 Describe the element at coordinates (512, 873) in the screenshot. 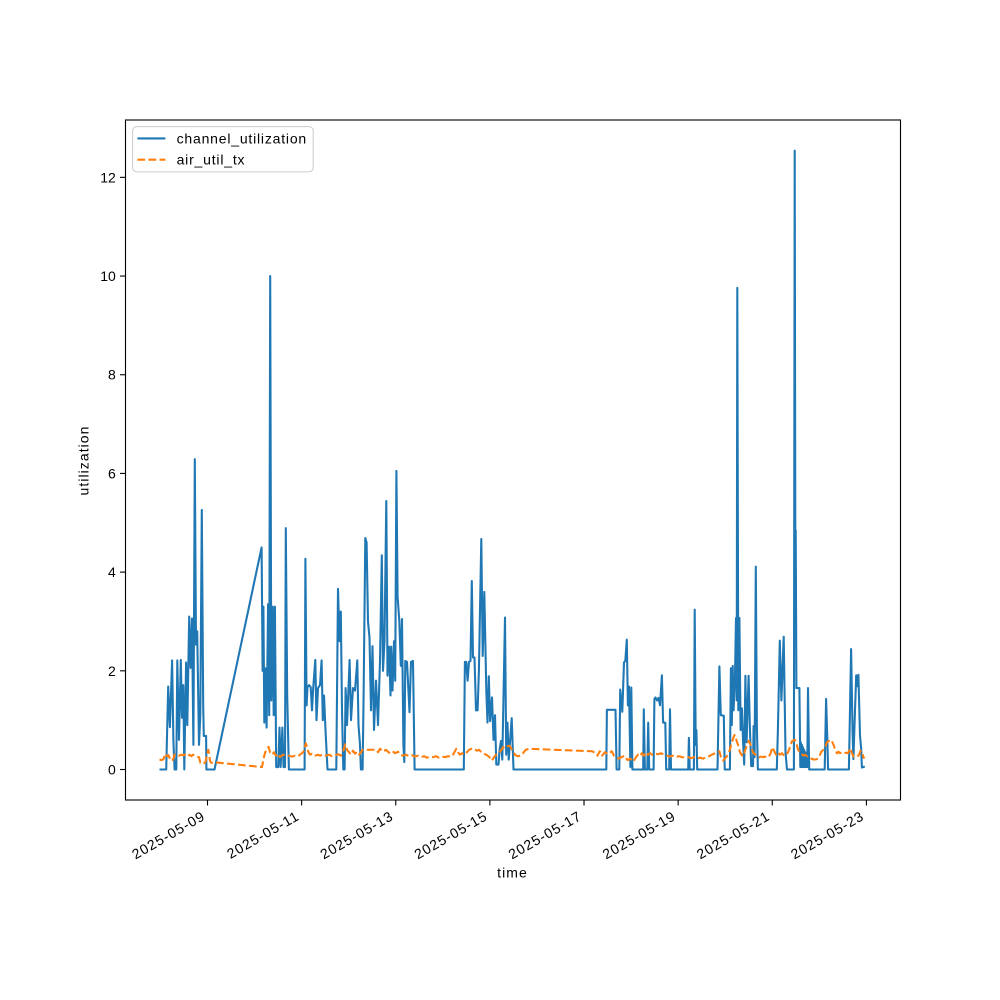

I see `svg-text: time` at that location.